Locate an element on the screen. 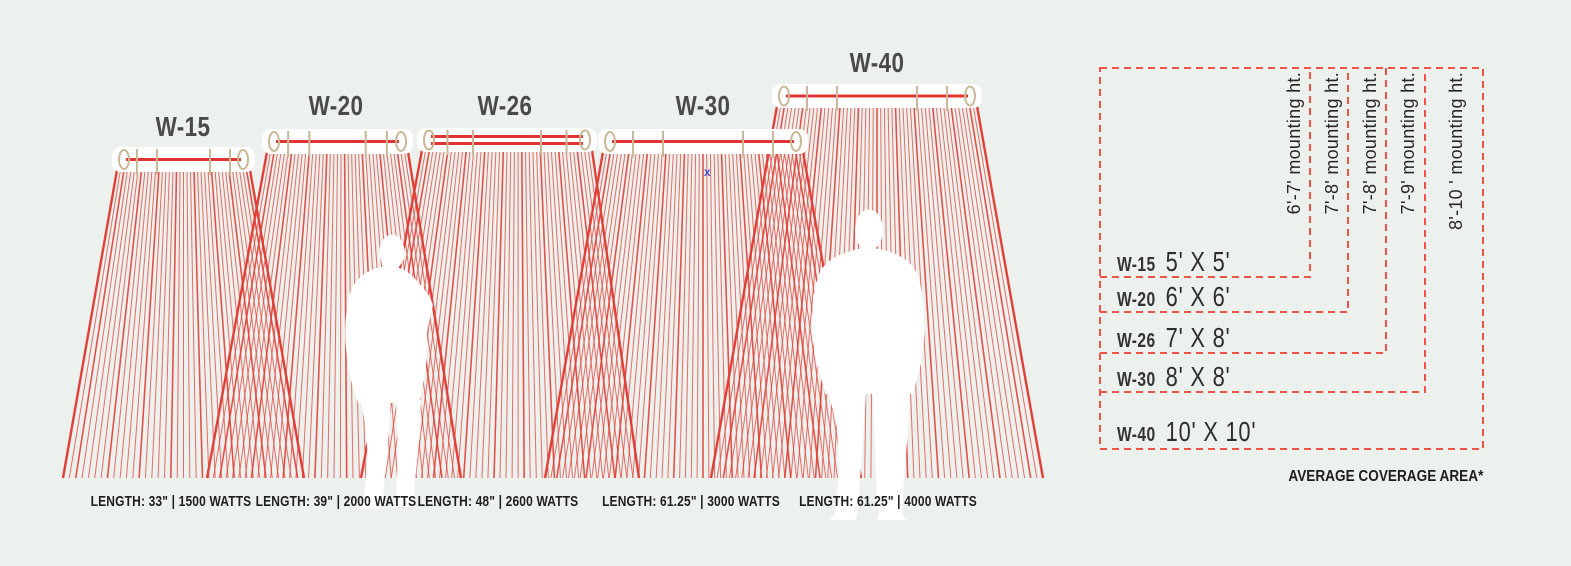  table-row-w-26: W-26 7' X 8' is located at coordinates (1173, 338).